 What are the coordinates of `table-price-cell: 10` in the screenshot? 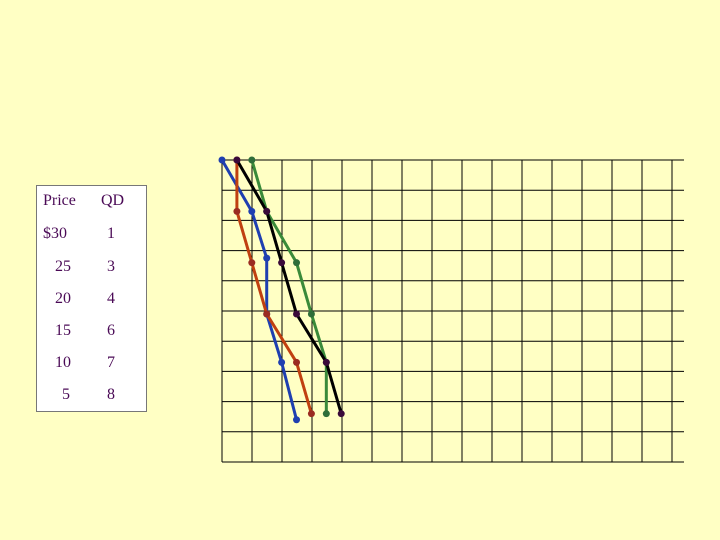 It's located at (63, 362).